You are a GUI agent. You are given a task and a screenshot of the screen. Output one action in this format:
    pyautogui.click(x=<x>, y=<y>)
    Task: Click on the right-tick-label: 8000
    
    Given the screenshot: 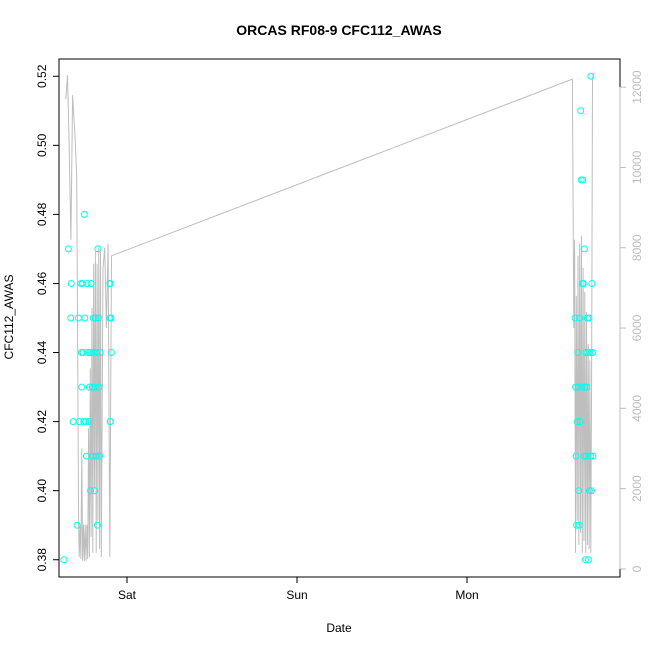 What is the action you would take?
    pyautogui.click(x=637, y=247)
    